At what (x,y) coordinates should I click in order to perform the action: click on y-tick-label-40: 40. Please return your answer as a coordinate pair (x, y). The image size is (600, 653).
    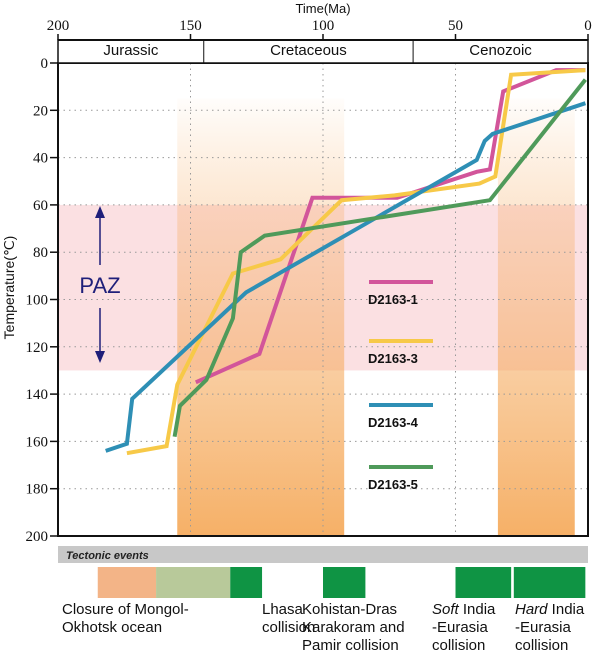
    Looking at the image, I should click on (40, 159).